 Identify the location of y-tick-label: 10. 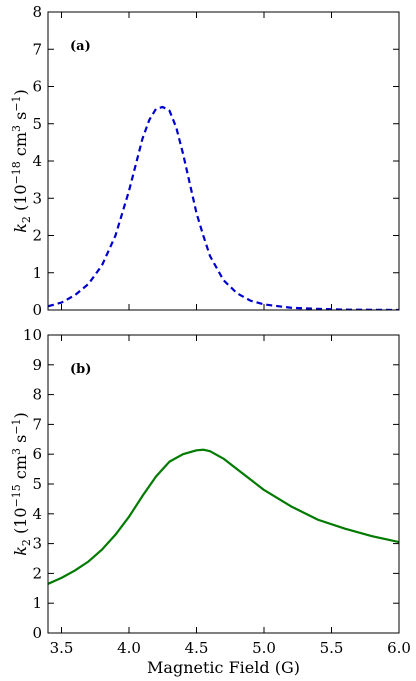
(32, 335).